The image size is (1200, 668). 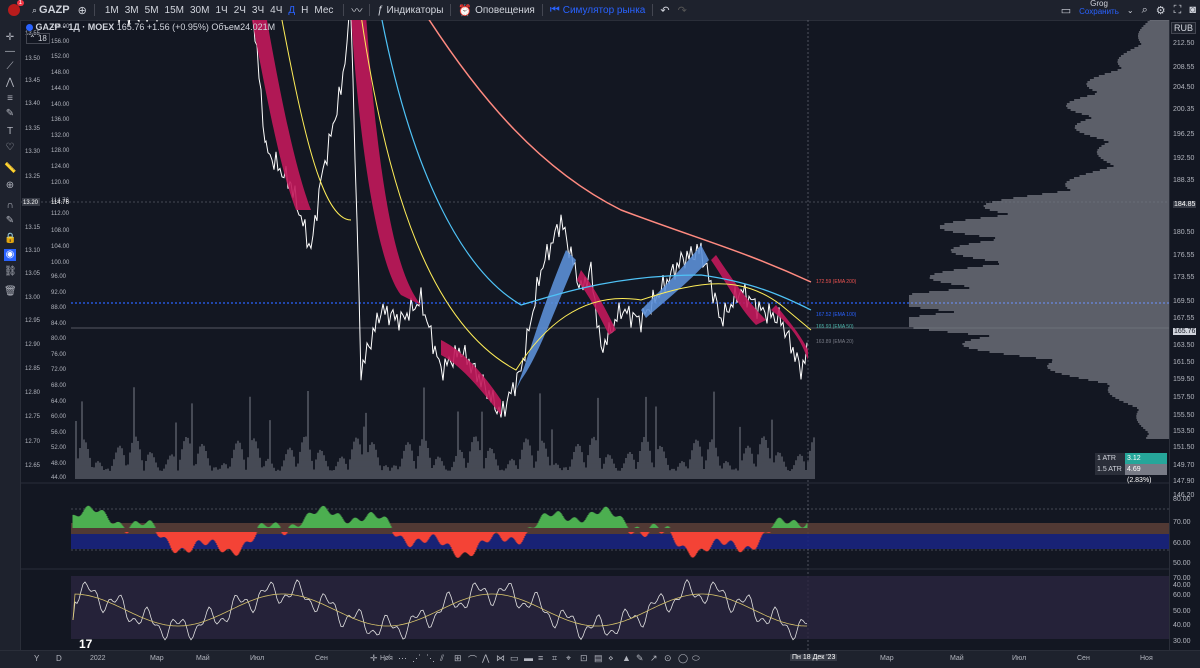 What do you see at coordinates (10, 238) in the screenshot?
I see `lock-icon: 🔒` at bounding box center [10, 238].